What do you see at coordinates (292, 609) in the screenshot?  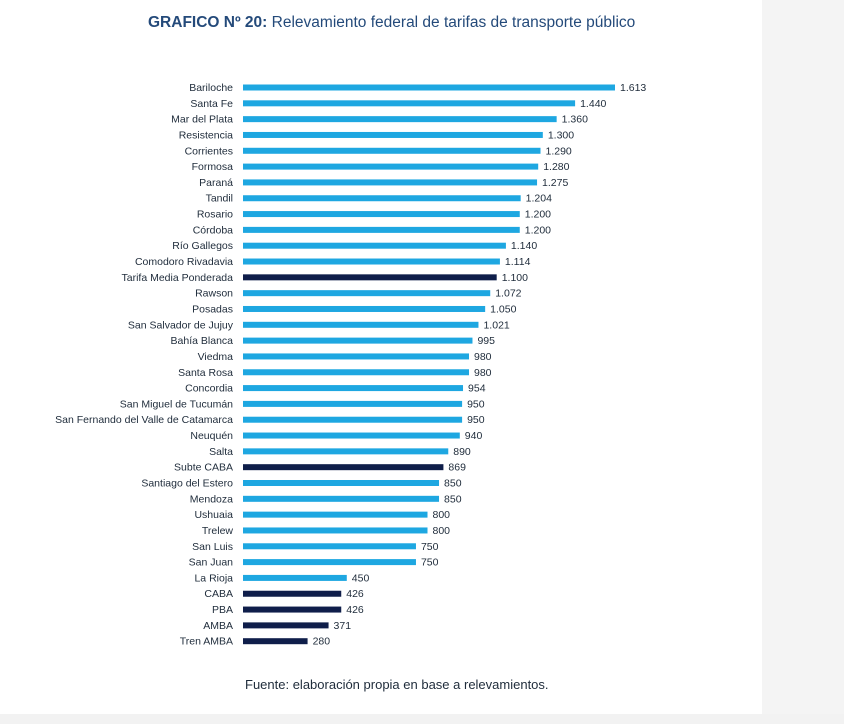 I see `bar-pba` at bounding box center [292, 609].